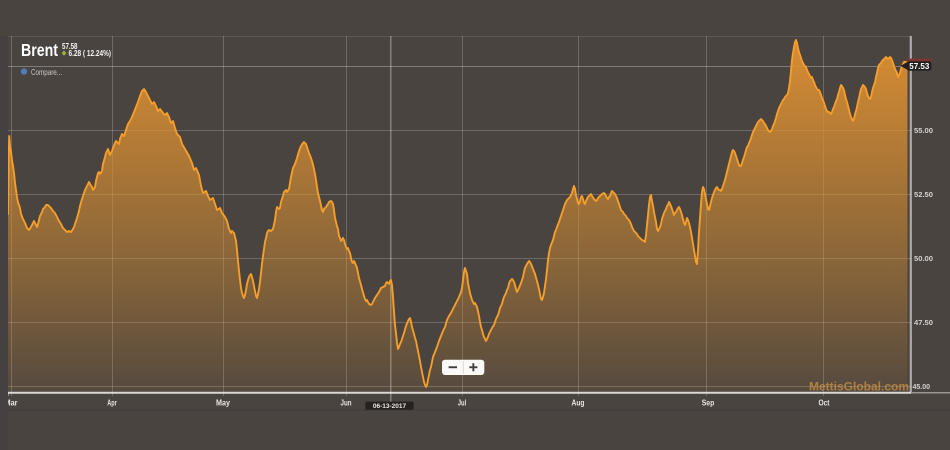 Image resolution: width=950 pixels, height=450 pixels. What do you see at coordinates (923, 258) in the screenshot?
I see `svg-text: 50.00` at bounding box center [923, 258].